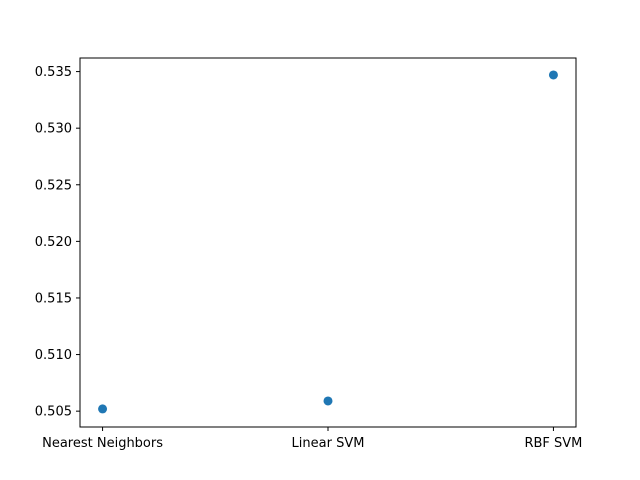 The width and height of the screenshot is (640, 480). What do you see at coordinates (553, 443) in the screenshot?
I see `x-tick-label: RBF SVM` at bounding box center [553, 443].